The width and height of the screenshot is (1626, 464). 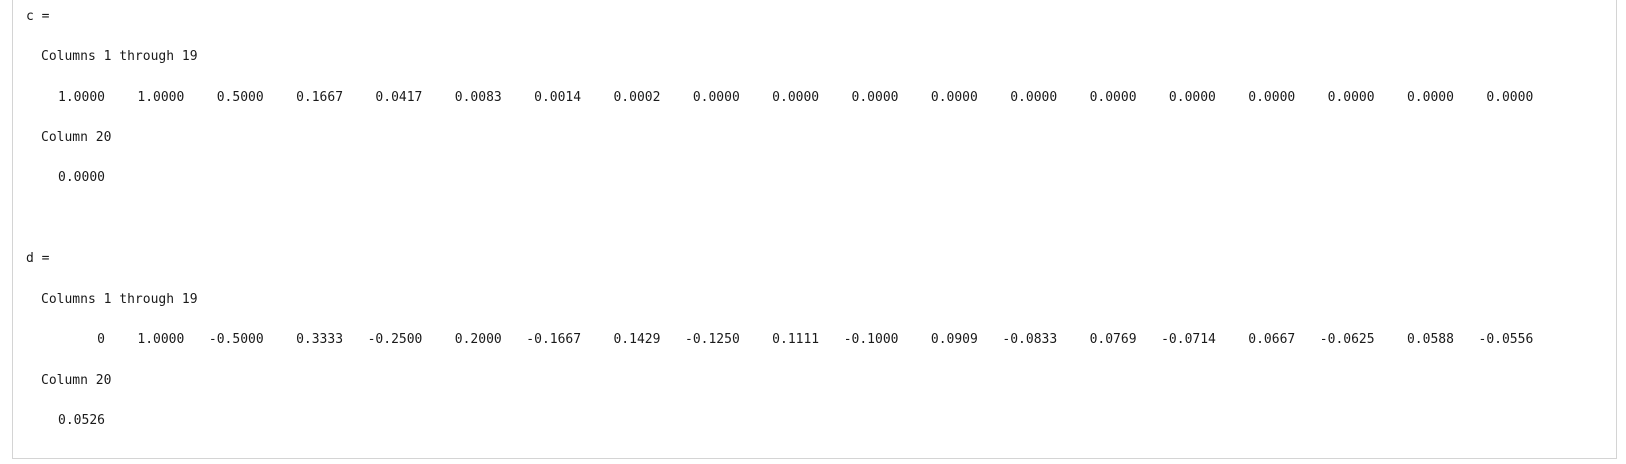 What do you see at coordinates (637, 339) in the screenshot?
I see `matrix-value: 0.1429` at bounding box center [637, 339].